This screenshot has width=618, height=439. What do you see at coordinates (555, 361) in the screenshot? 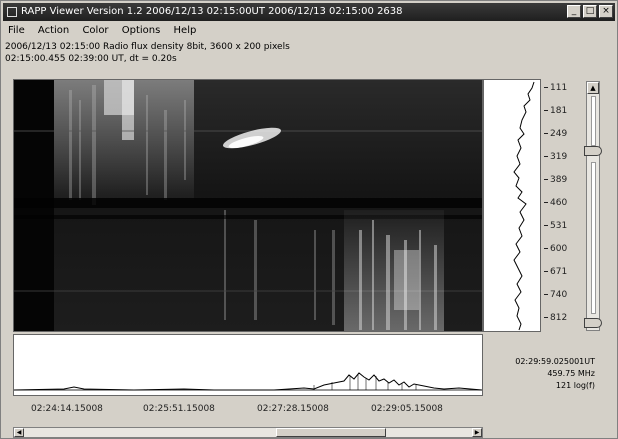
I see `readout-time: 02:29:59.025001UT` at bounding box center [555, 361].